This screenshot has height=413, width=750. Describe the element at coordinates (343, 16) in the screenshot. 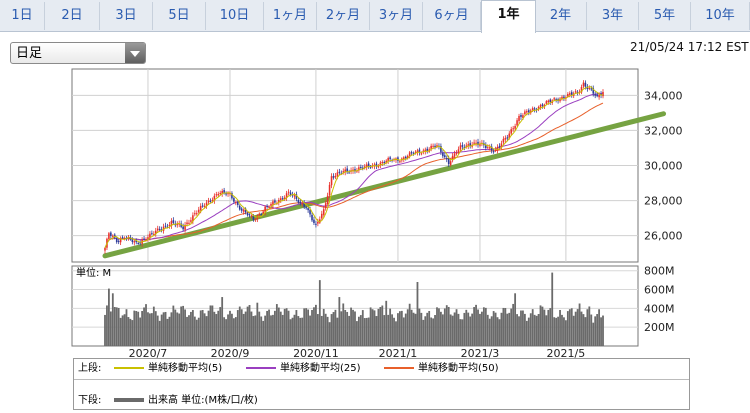

I see `tab-6: 2ヶ月` at that location.